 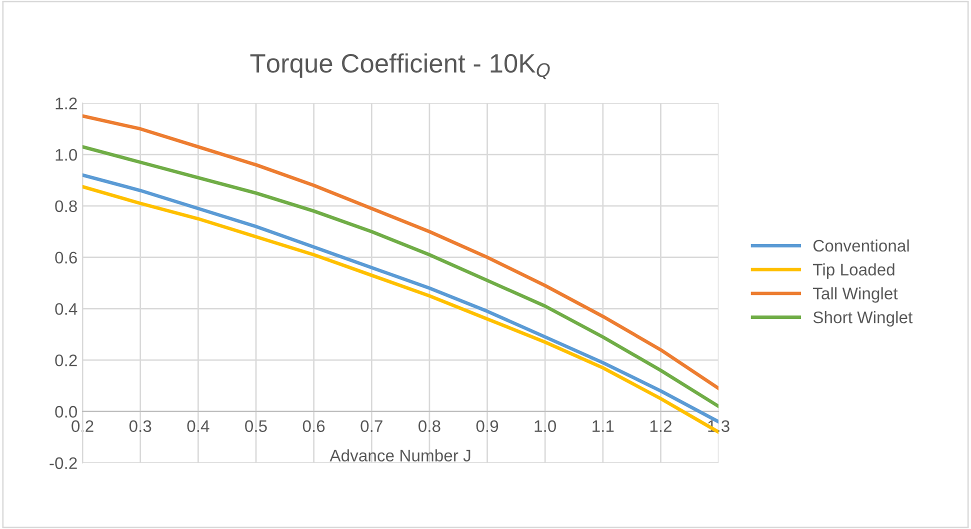 I want to click on x-tick-label: 1.1, so click(x=603, y=426).